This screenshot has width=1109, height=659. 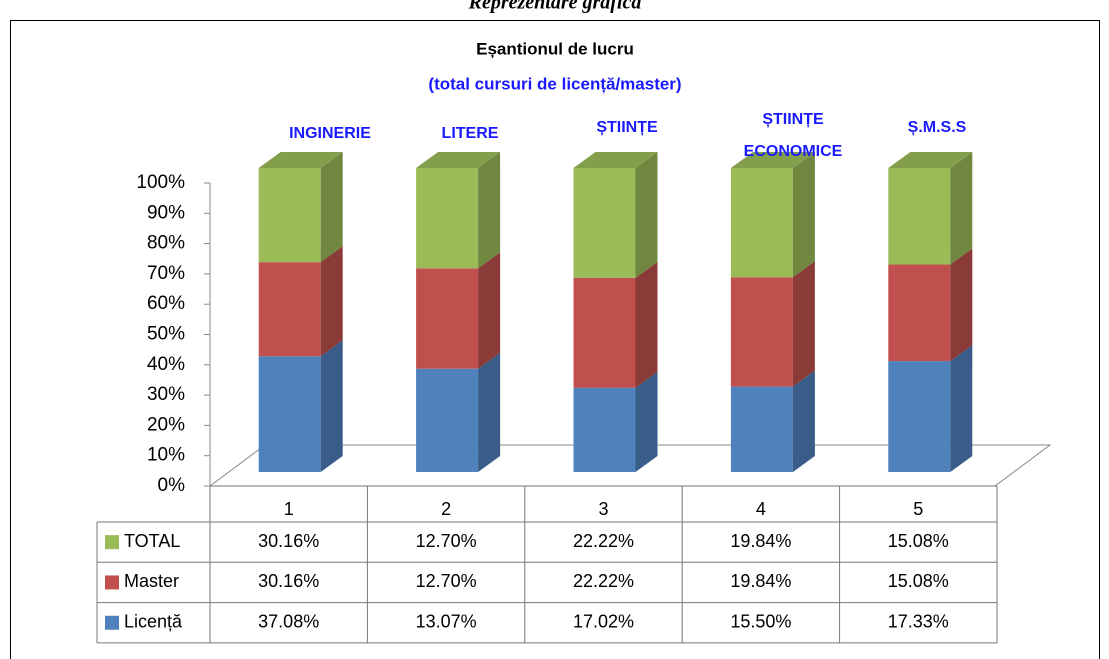 What do you see at coordinates (166, 212) in the screenshot?
I see `y-tick-label: 90%` at bounding box center [166, 212].